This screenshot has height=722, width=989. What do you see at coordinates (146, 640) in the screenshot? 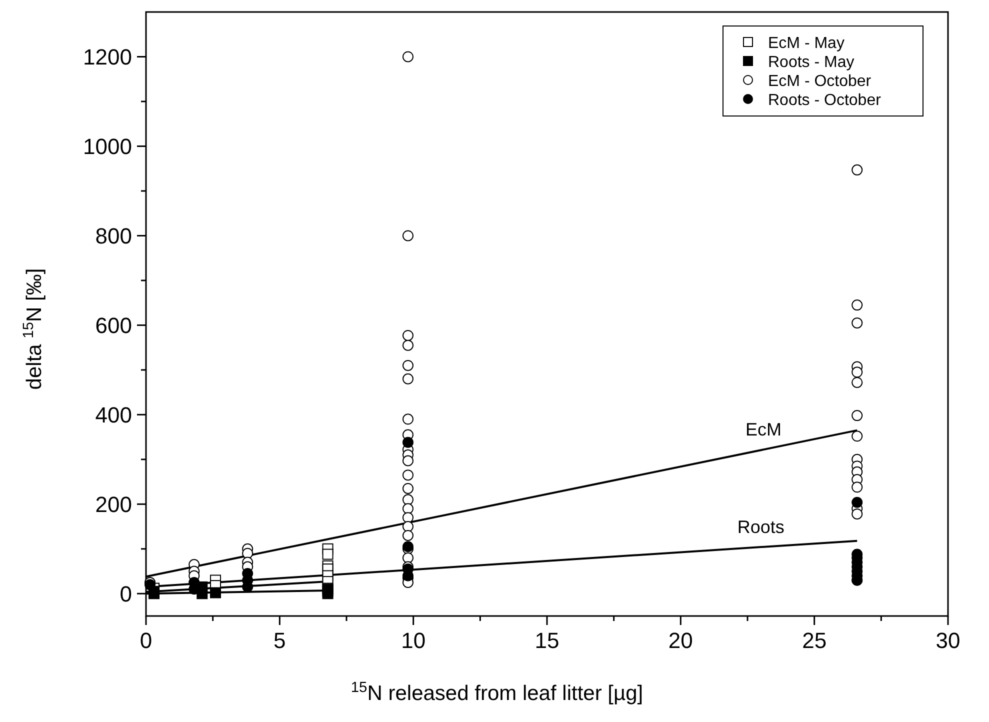
I see `x-tick-label: 0` at bounding box center [146, 640].